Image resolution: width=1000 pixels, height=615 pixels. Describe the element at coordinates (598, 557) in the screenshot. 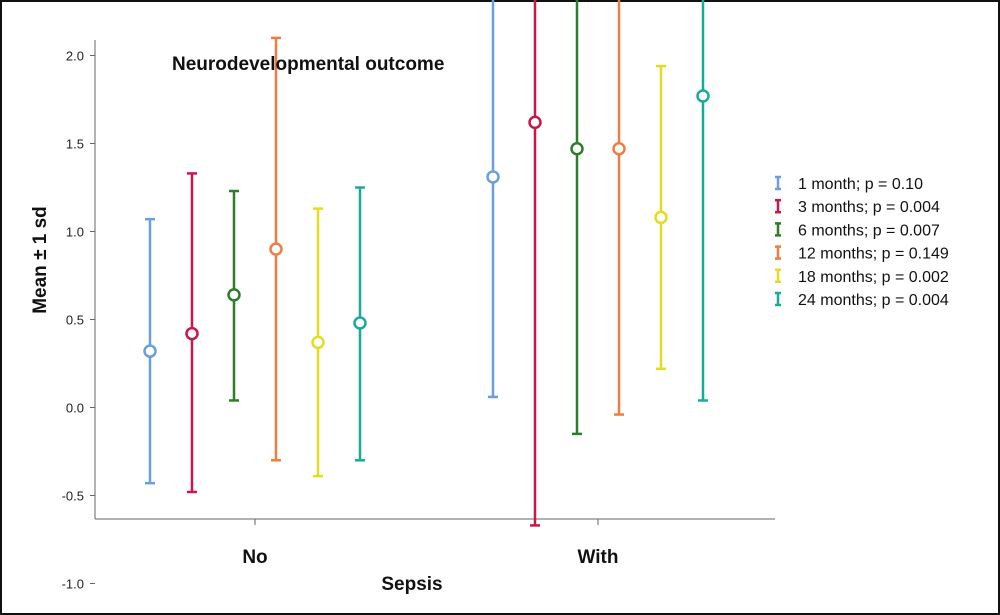

I see `x-category-label: With` at that location.